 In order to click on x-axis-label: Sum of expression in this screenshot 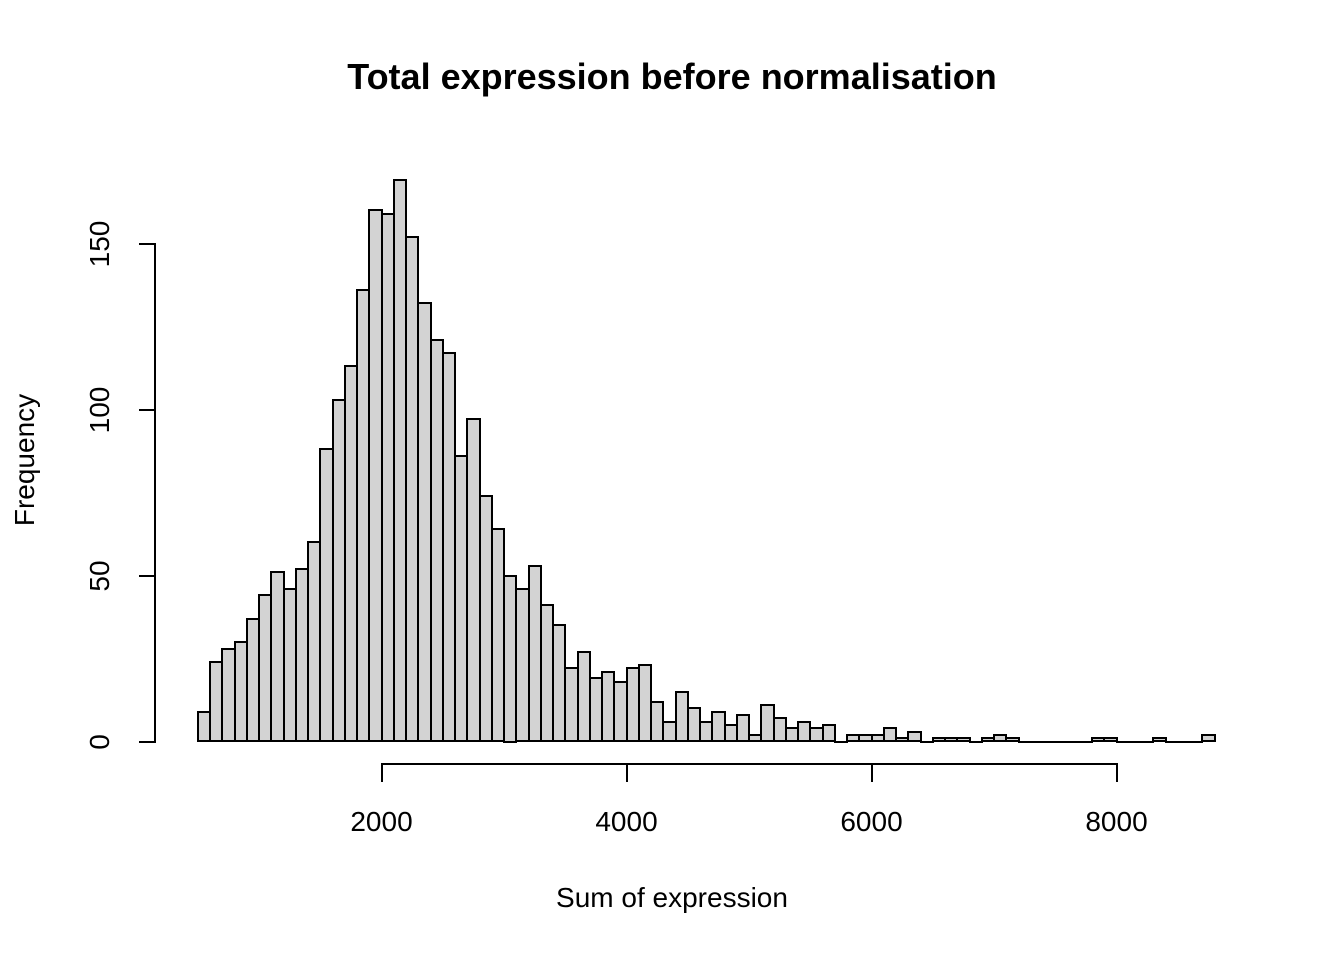, I will do `click(672, 897)`.